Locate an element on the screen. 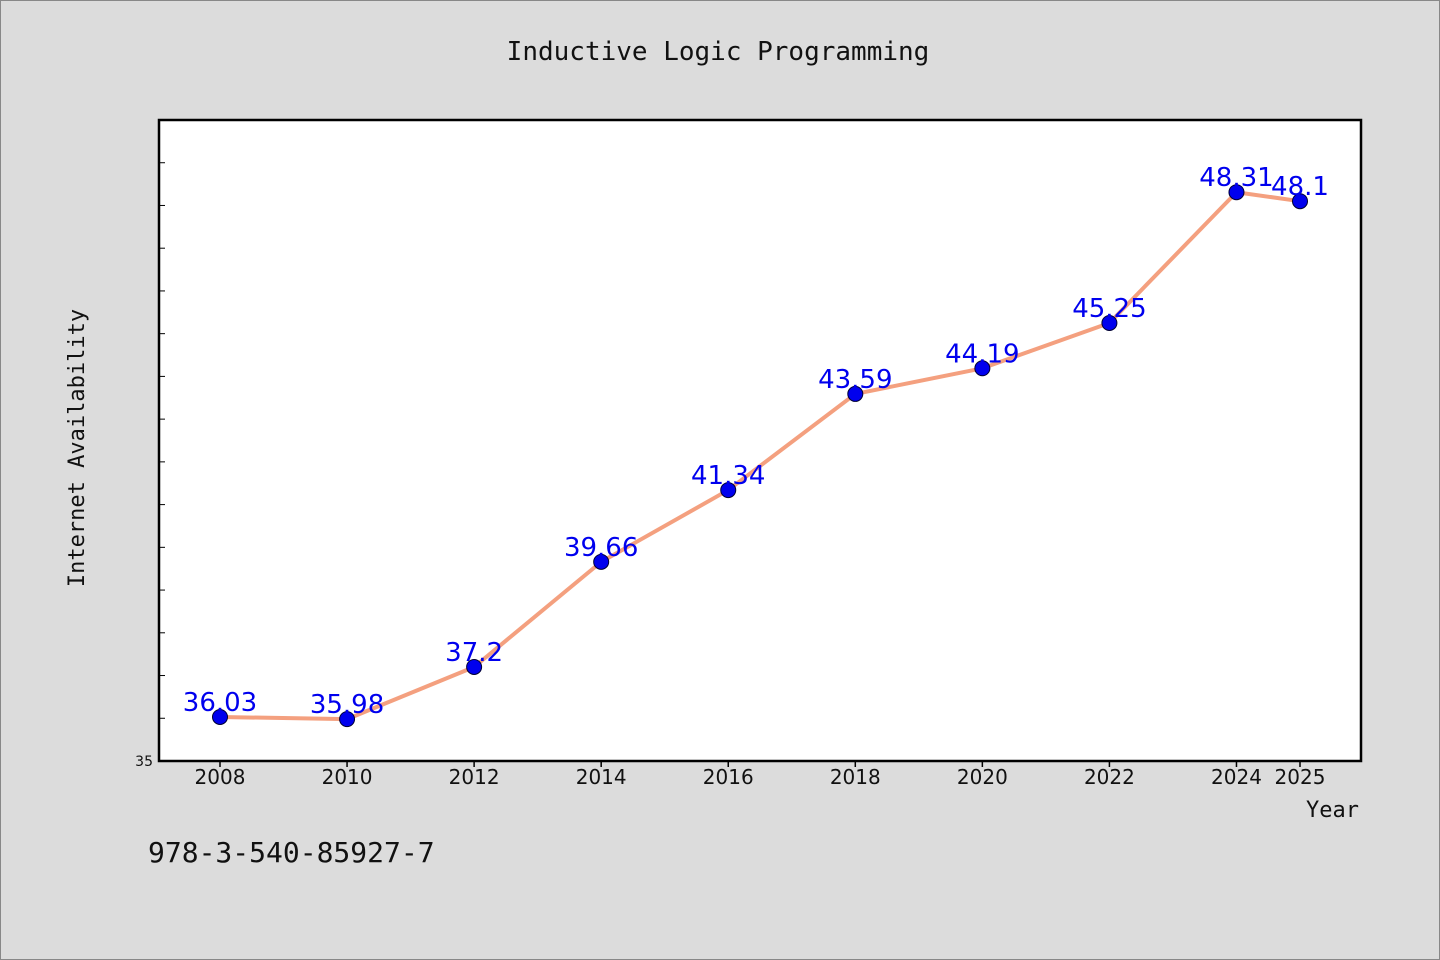 The image size is (1440, 960). y-axis-ticks is located at coordinates (162, 440).